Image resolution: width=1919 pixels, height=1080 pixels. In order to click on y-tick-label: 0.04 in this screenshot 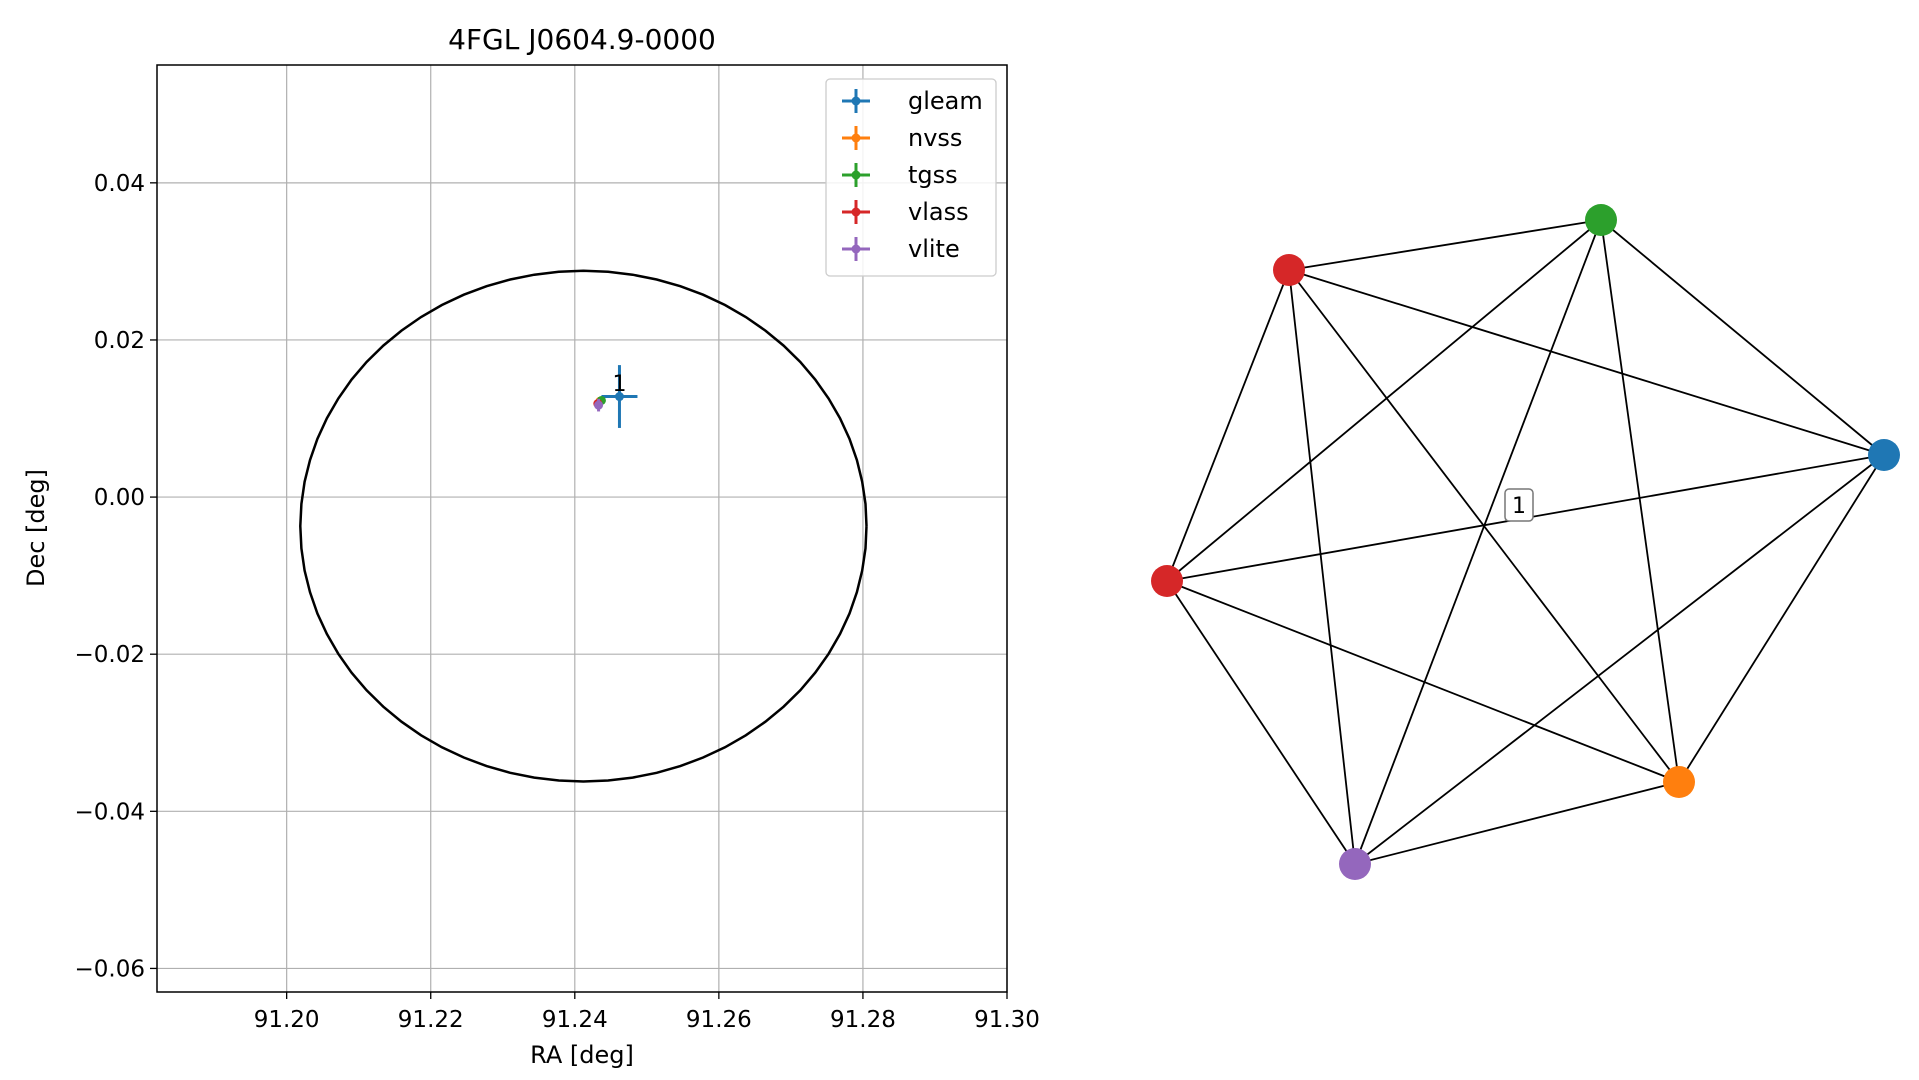, I will do `click(119, 184)`.